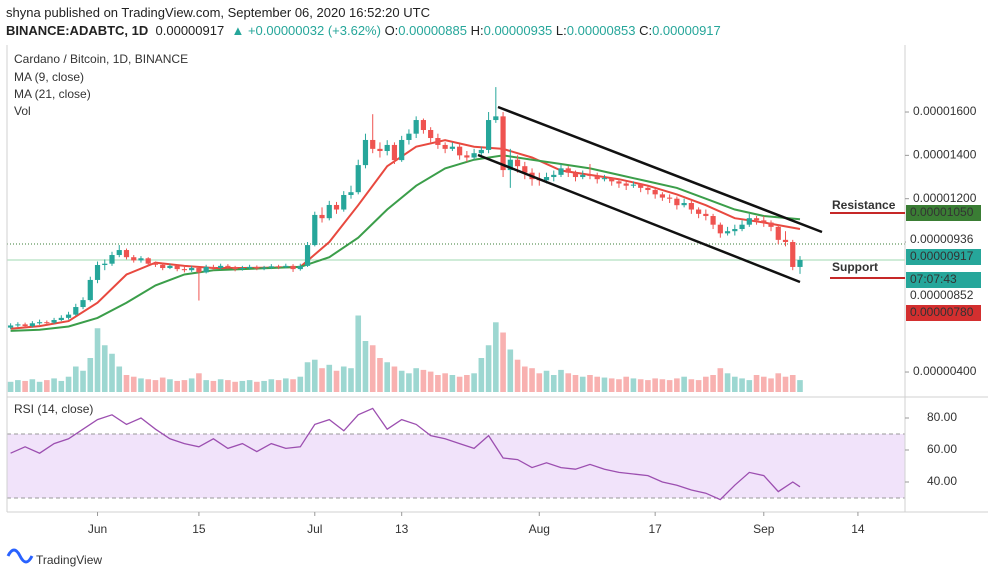 The height and width of the screenshot is (579, 988). Describe the element at coordinates (942, 417) in the screenshot. I see `y-tick-label: 80.00` at that location.